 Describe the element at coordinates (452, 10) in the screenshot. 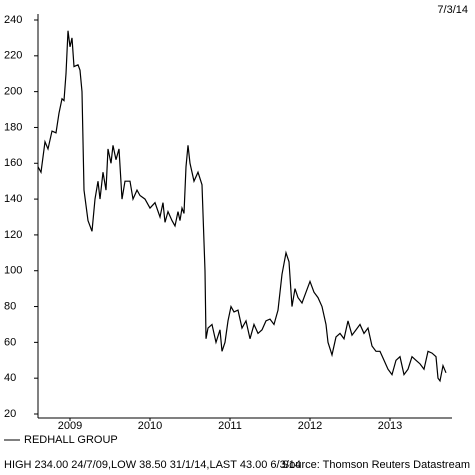

I see `date: 7/3/14` at that location.